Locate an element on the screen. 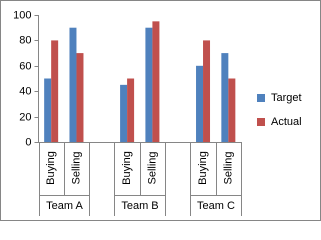 The width and height of the screenshot is (321, 240). y-tick-label: 40 is located at coordinates (25, 91).